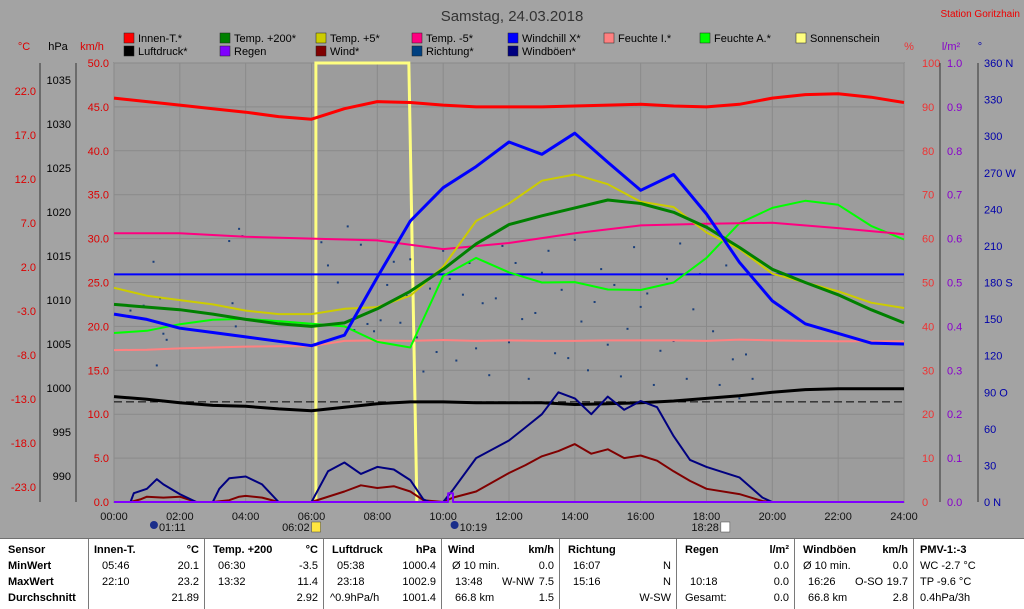 The height and width of the screenshot is (609, 1024). What do you see at coordinates (551, 39) in the screenshot?
I see `legend-label: Windchill X*` at bounding box center [551, 39].